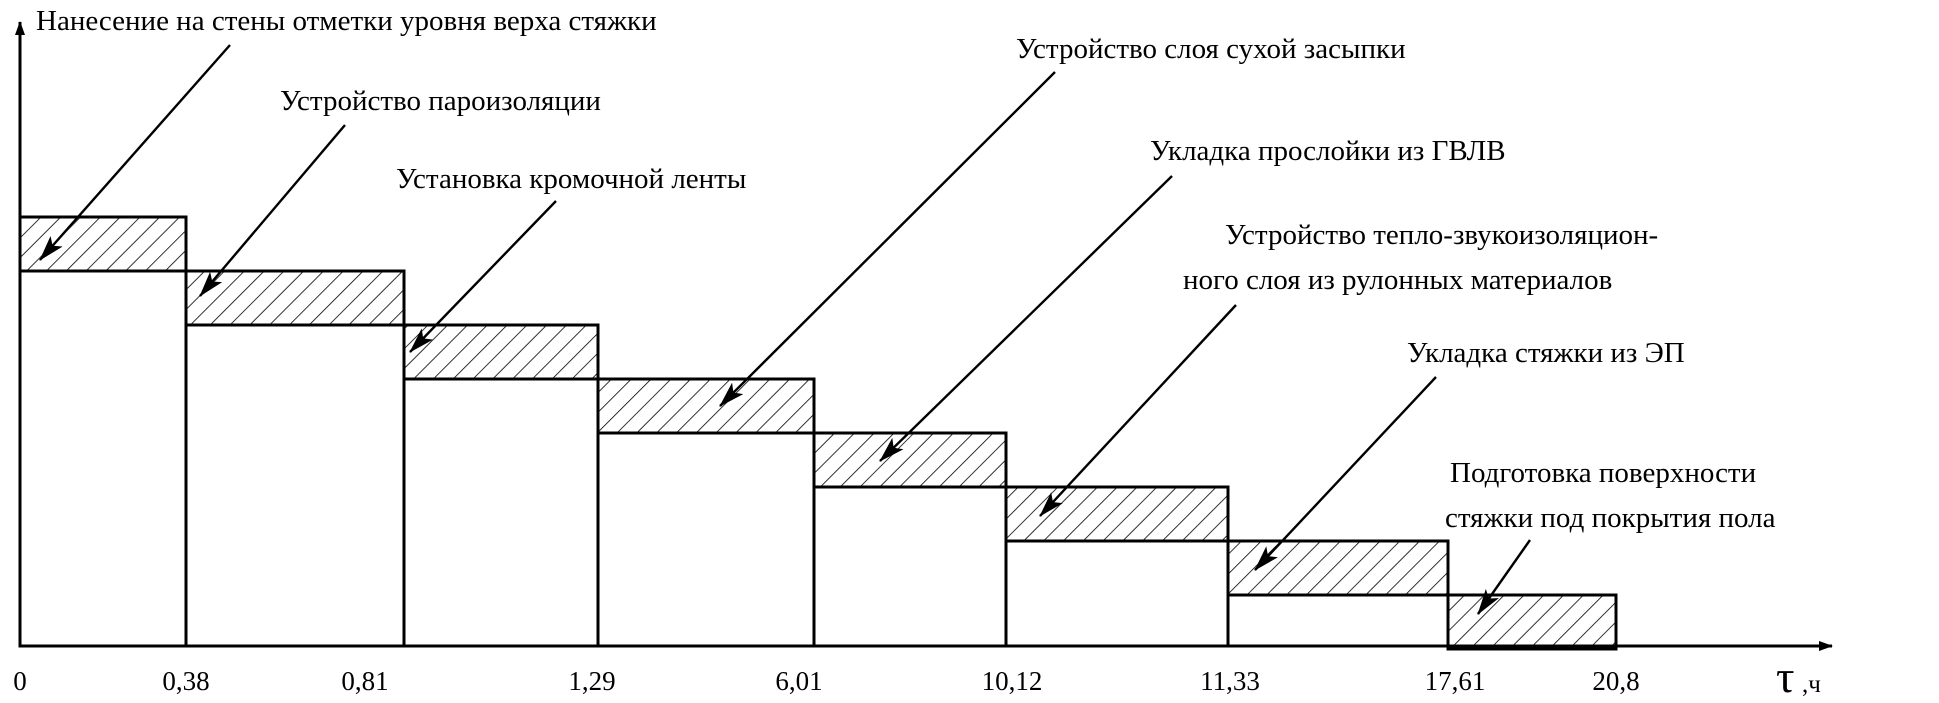  Describe the element at coordinates (1328, 151) in the screenshot. I see `stage-label-5: Укладка прослойки из ГВЛВ` at that location.